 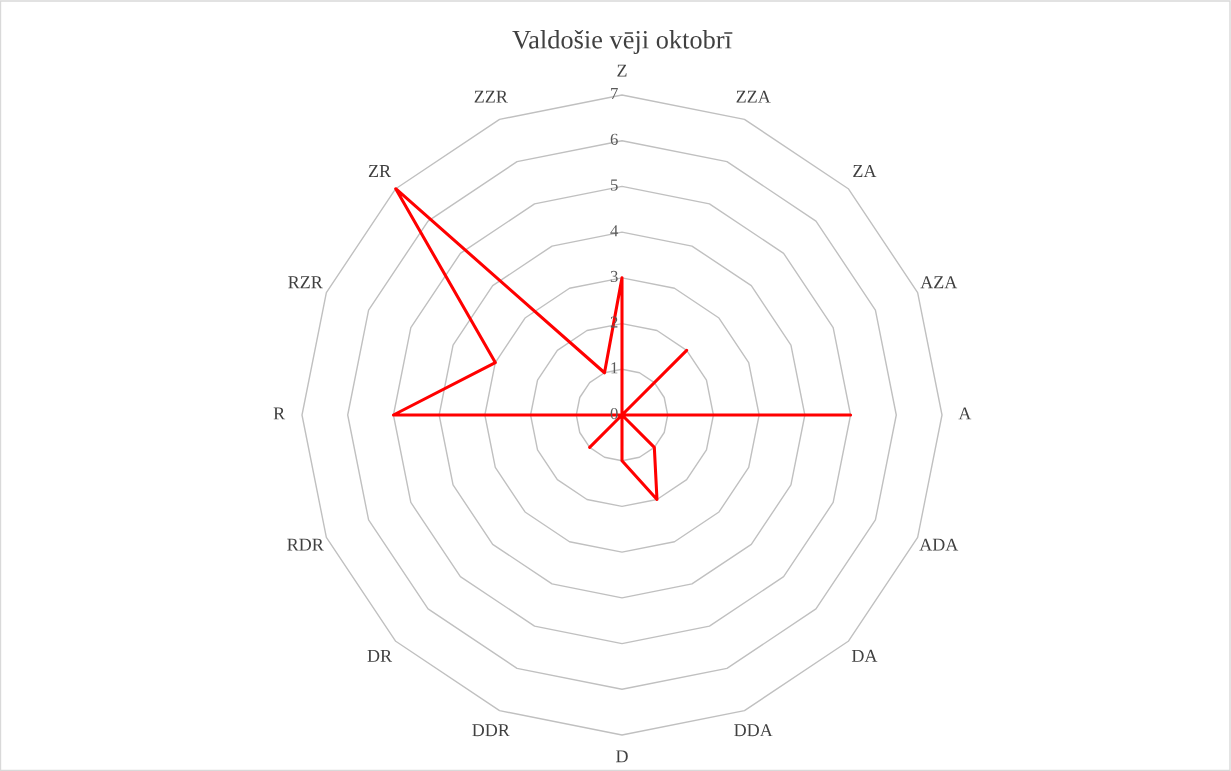 I want to click on y-tick-label: 0, so click(x=614, y=413).